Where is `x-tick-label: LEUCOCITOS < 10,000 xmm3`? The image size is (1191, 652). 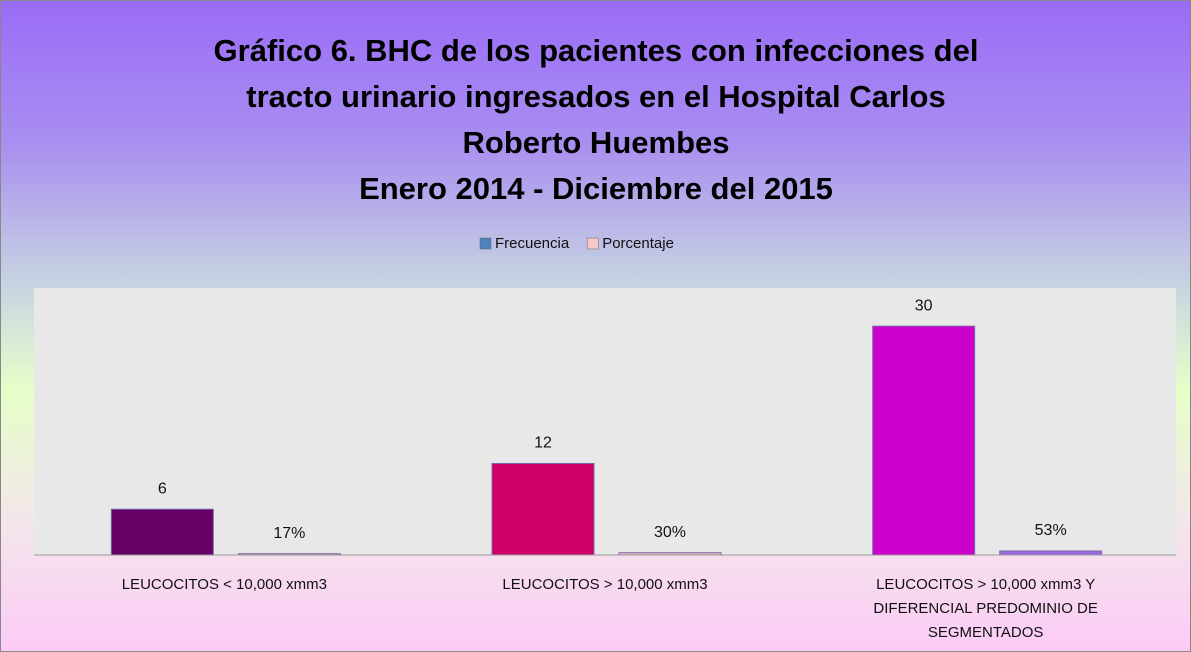 x-tick-label: LEUCOCITOS < 10,000 xmm3 is located at coordinates (224, 584).